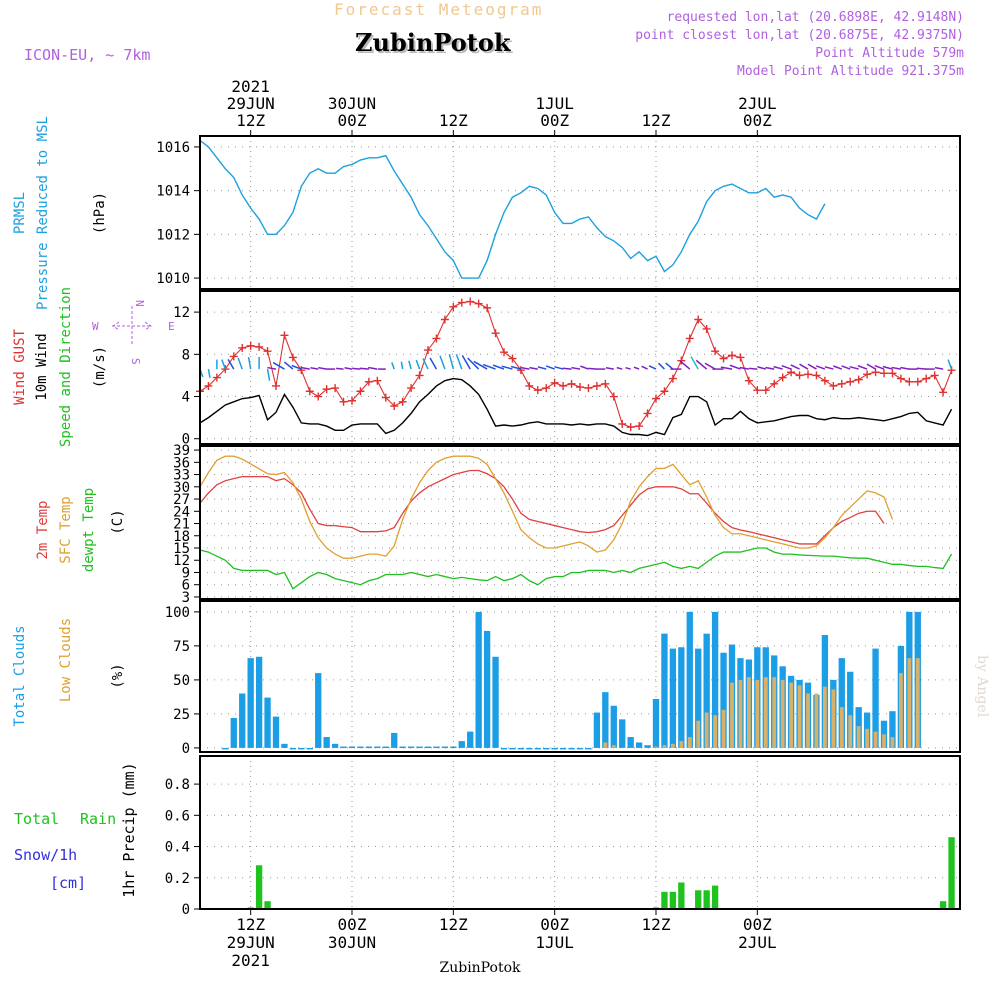 The image size is (1000, 1000). What do you see at coordinates (850, 71) in the screenshot?
I see `model-altitude: Model Point Altitude 921.375m` at bounding box center [850, 71].